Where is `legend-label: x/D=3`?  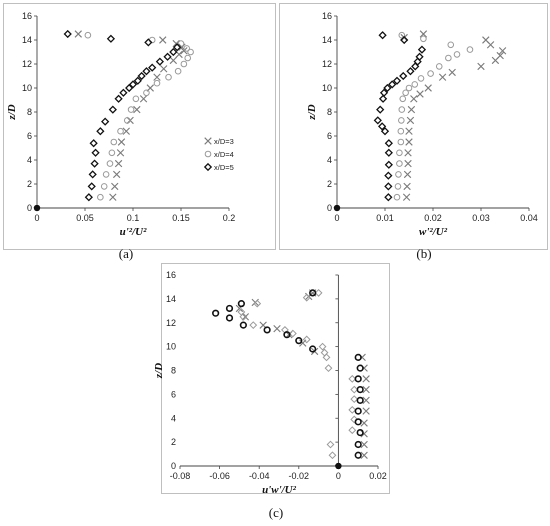 legend-label: x/D=3 is located at coordinates (224, 141).